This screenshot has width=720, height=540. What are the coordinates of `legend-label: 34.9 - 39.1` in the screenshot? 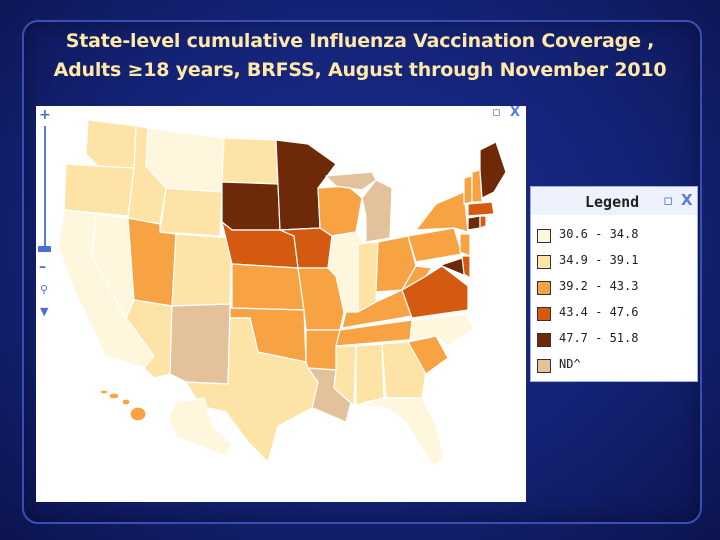 It's located at (599, 260).